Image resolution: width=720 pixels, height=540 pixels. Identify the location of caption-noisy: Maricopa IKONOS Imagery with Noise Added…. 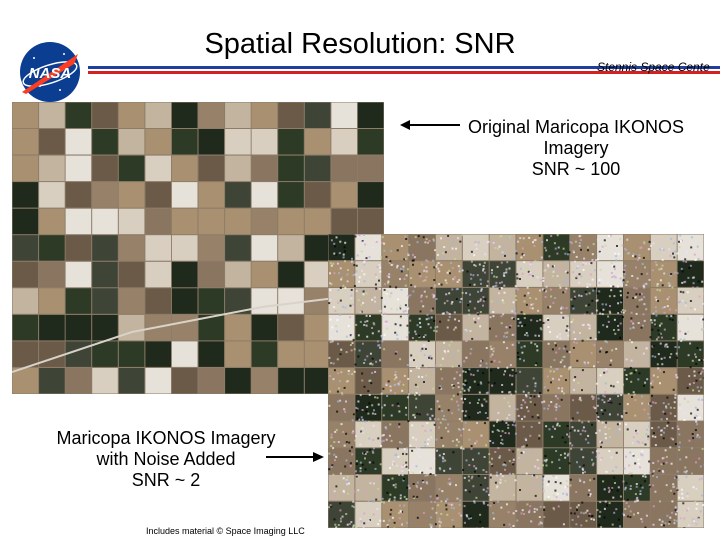
(166, 459).